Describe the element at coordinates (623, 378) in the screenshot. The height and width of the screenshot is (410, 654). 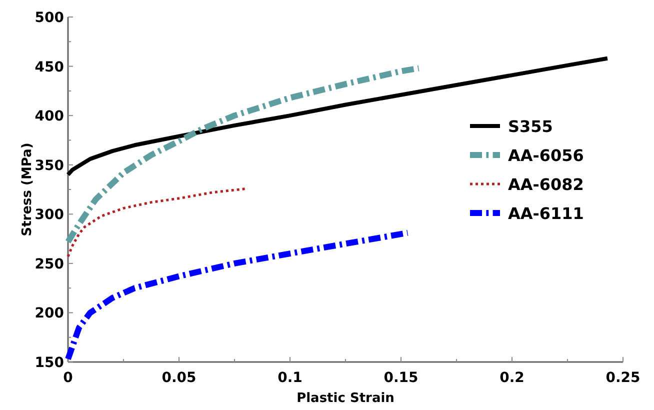
I see `x-tick-label: 0.25` at that location.